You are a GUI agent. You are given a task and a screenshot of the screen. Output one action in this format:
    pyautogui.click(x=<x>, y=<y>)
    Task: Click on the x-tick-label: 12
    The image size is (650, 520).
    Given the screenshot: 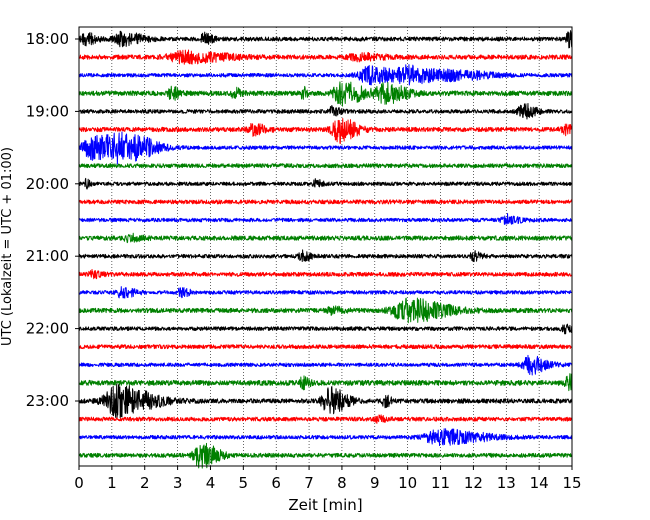 What is the action you would take?
    pyautogui.click(x=473, y=483)
    